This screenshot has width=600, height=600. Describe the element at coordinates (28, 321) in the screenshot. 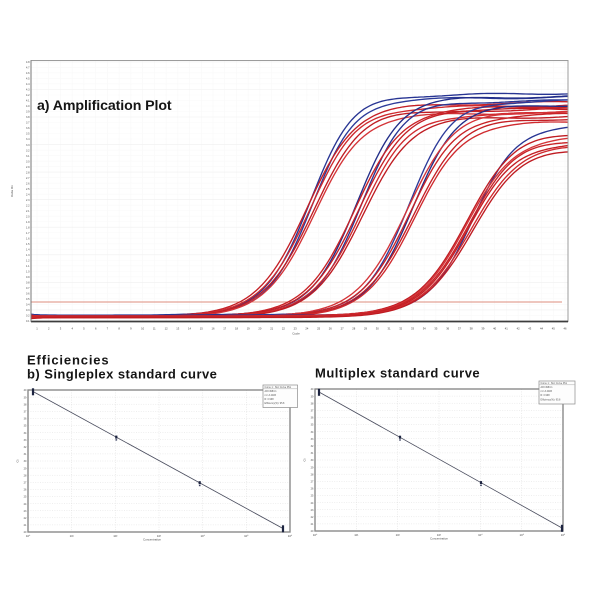

I see `svg-text: 0.1` at that location.